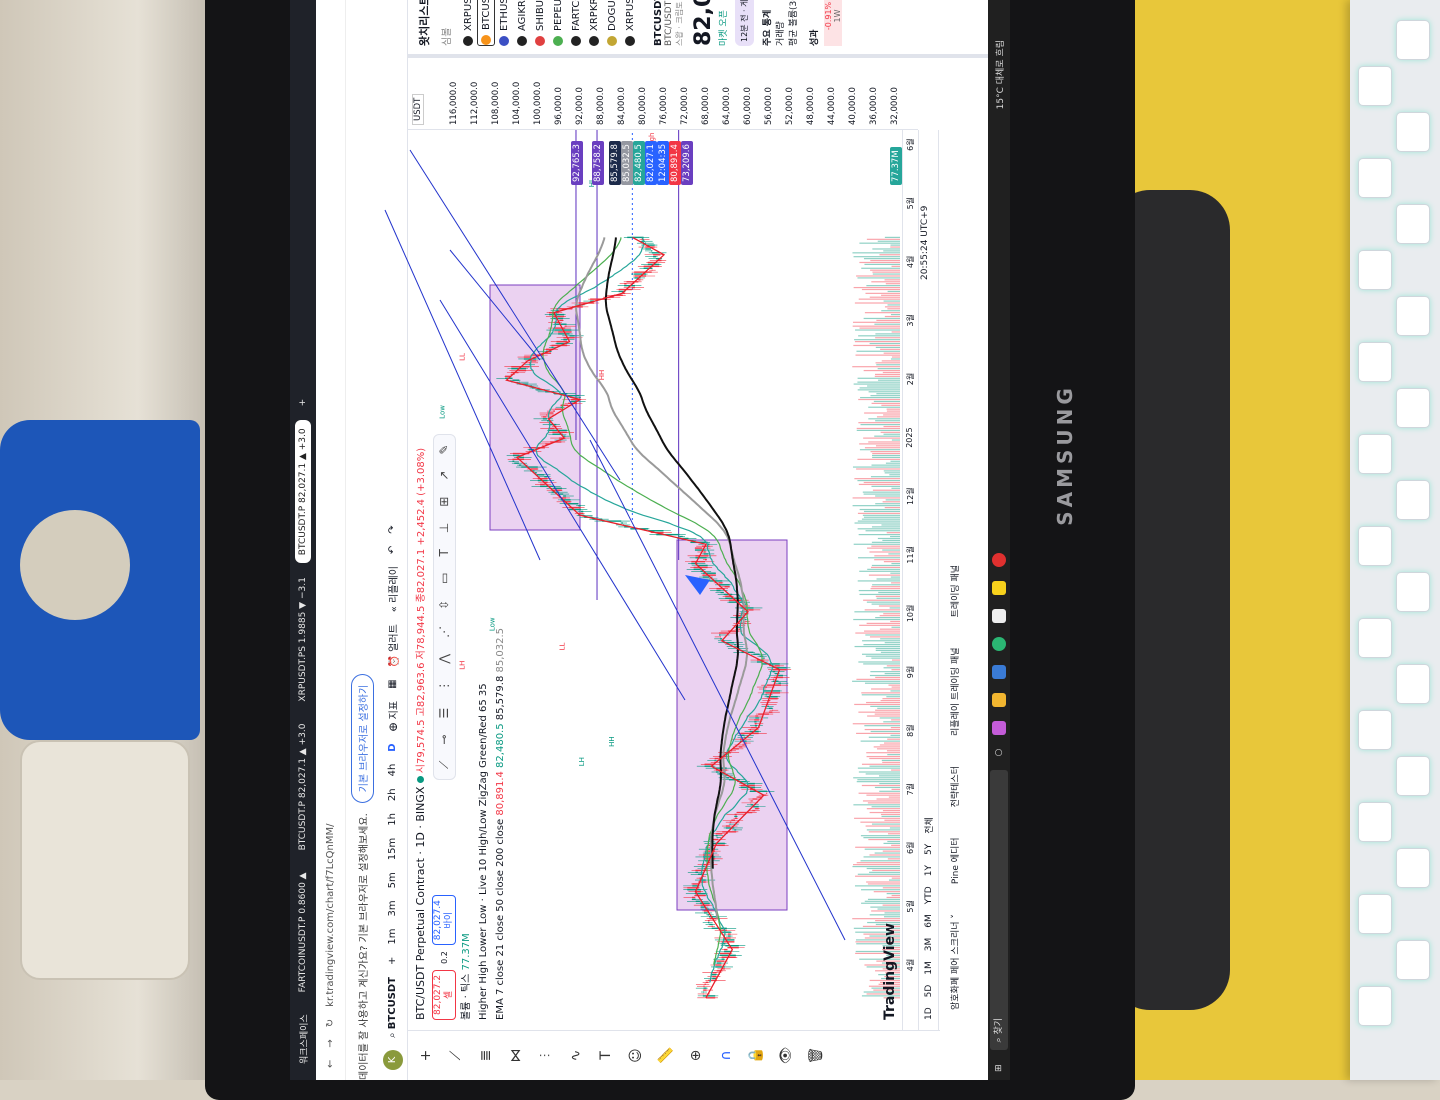 The width and height of the screenshot is (1440, 1100). What do you see at coordinates (999, 1068) in the screenshot?
I see `windows-start-icon: ⊞` at bounding box center [999, 1068].